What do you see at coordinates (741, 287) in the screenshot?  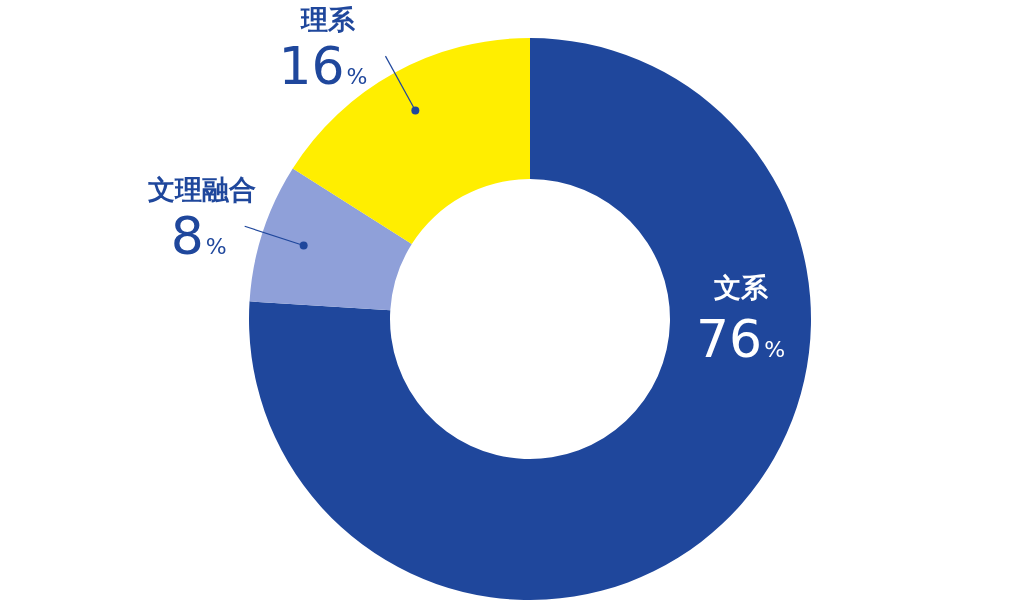 I see `slice-label: 文系` at bounding box center [741, 287].